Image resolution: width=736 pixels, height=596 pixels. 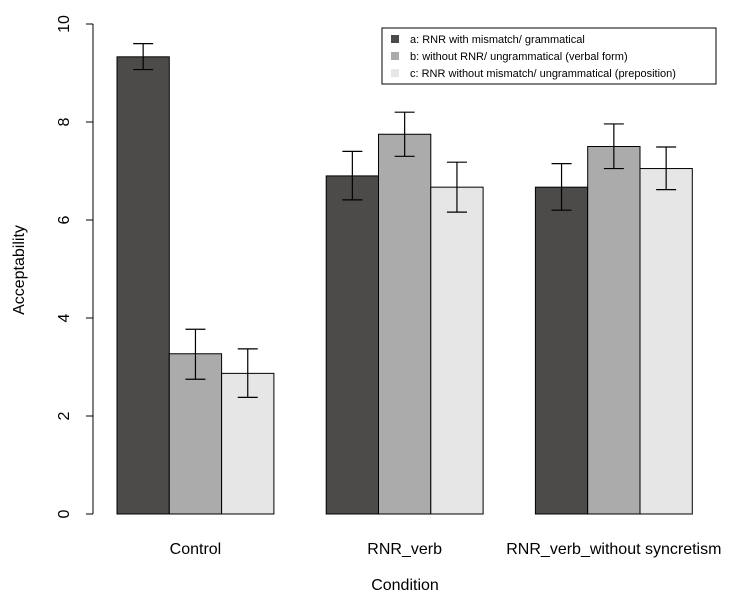 I want to click on y-axis: 0 2 4 6 8 10, so click(x=75, y=266).